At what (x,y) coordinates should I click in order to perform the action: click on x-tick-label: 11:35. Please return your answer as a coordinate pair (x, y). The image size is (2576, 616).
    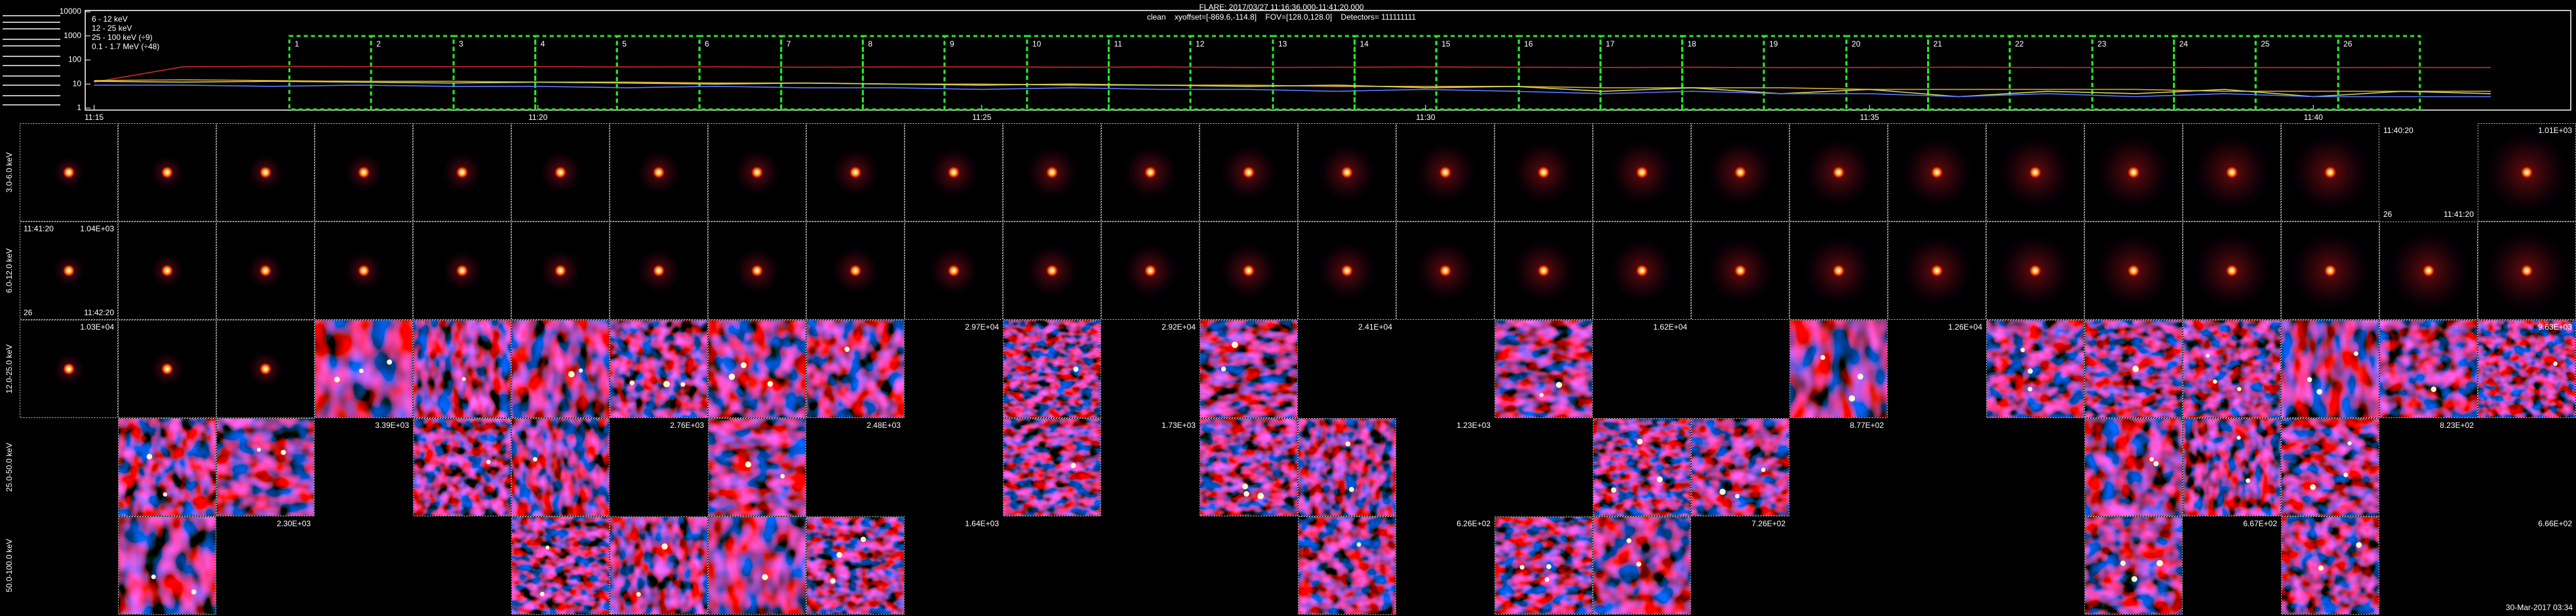
    Looking at the image, I should click on (1869, 117).